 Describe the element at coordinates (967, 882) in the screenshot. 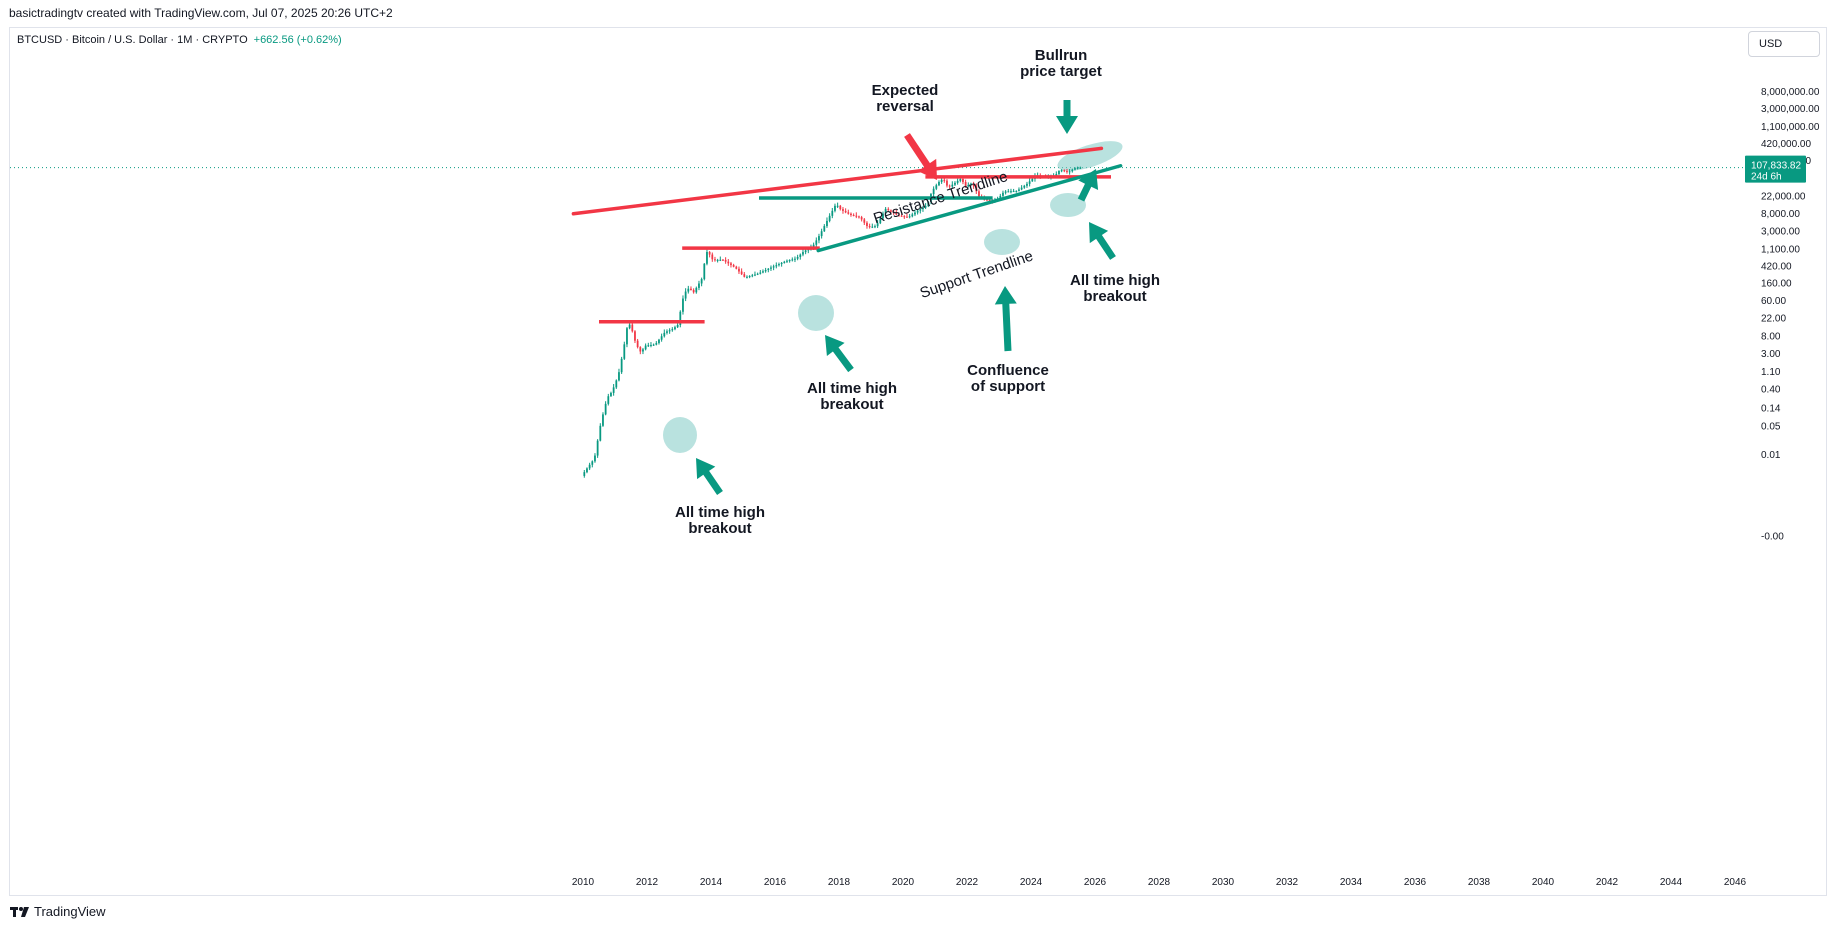

I see `x-tick-label: 2022` at that location.